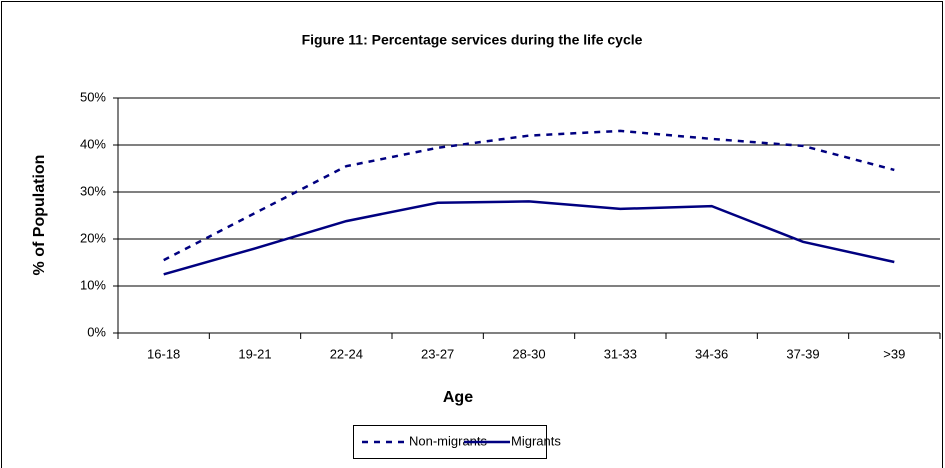 This screenshot has width=945, height=468. Describe the element at coordinates (93, 143) in the screenshot. I see `y-tick-label: 40%` at that location.